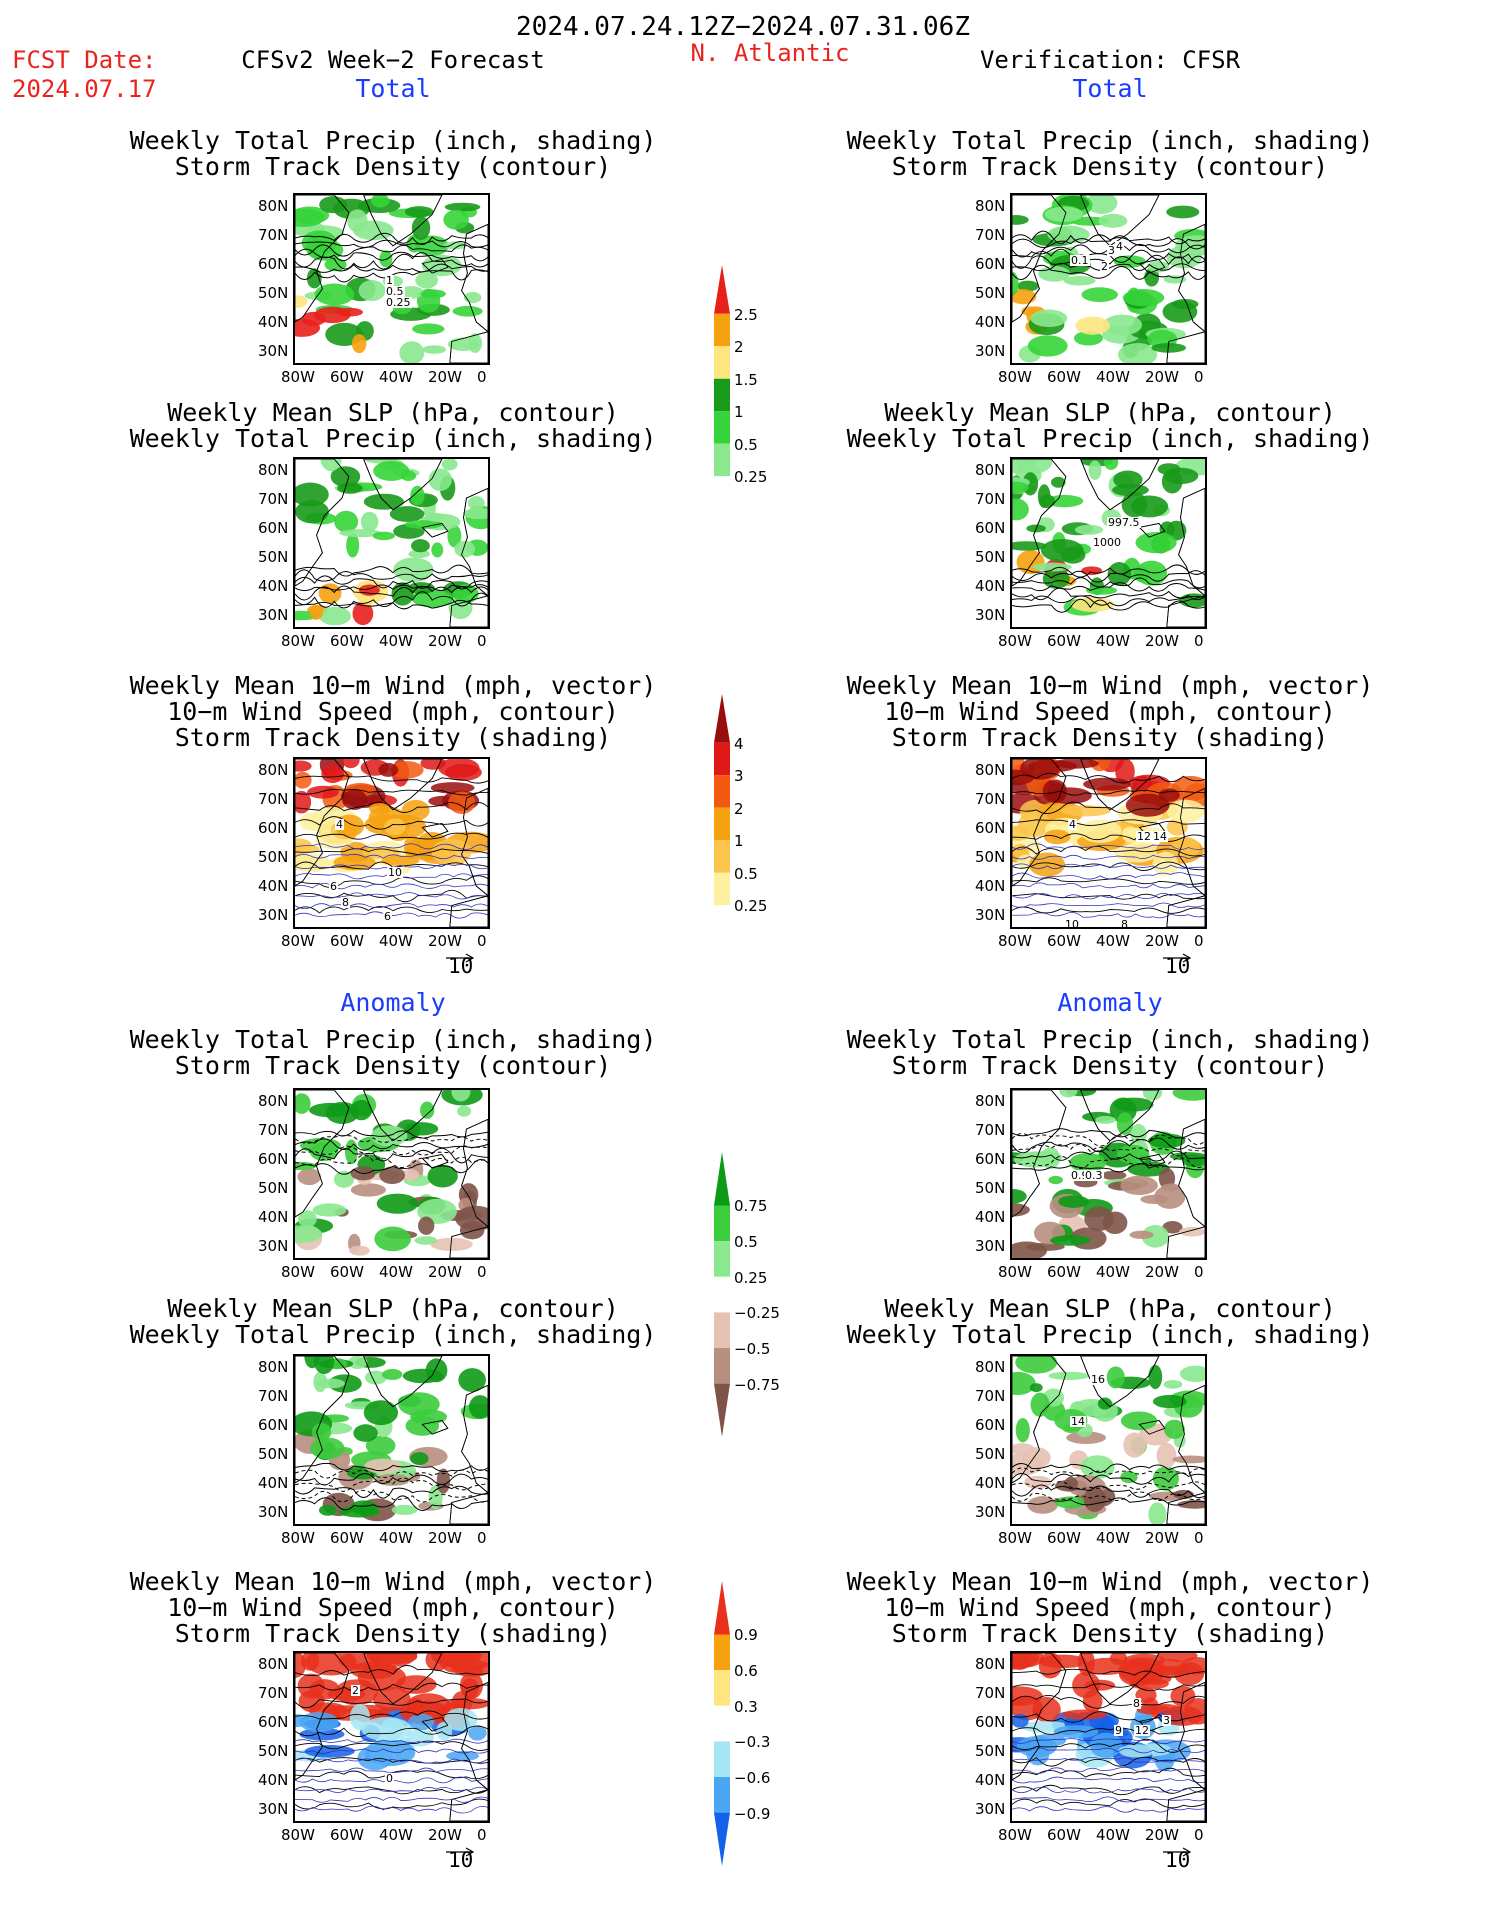 This screenshot has height=1925, width=1487. I want to click on panel-title-a-fc-wind-line2: 10−m Wind Speed (mph, contour), so click(393, 1607).